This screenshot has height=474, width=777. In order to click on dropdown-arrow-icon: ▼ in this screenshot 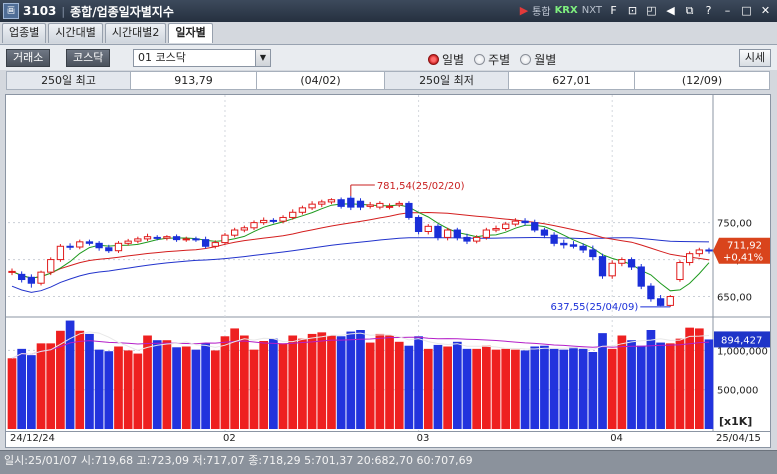, I will do `click(262, 58)`.